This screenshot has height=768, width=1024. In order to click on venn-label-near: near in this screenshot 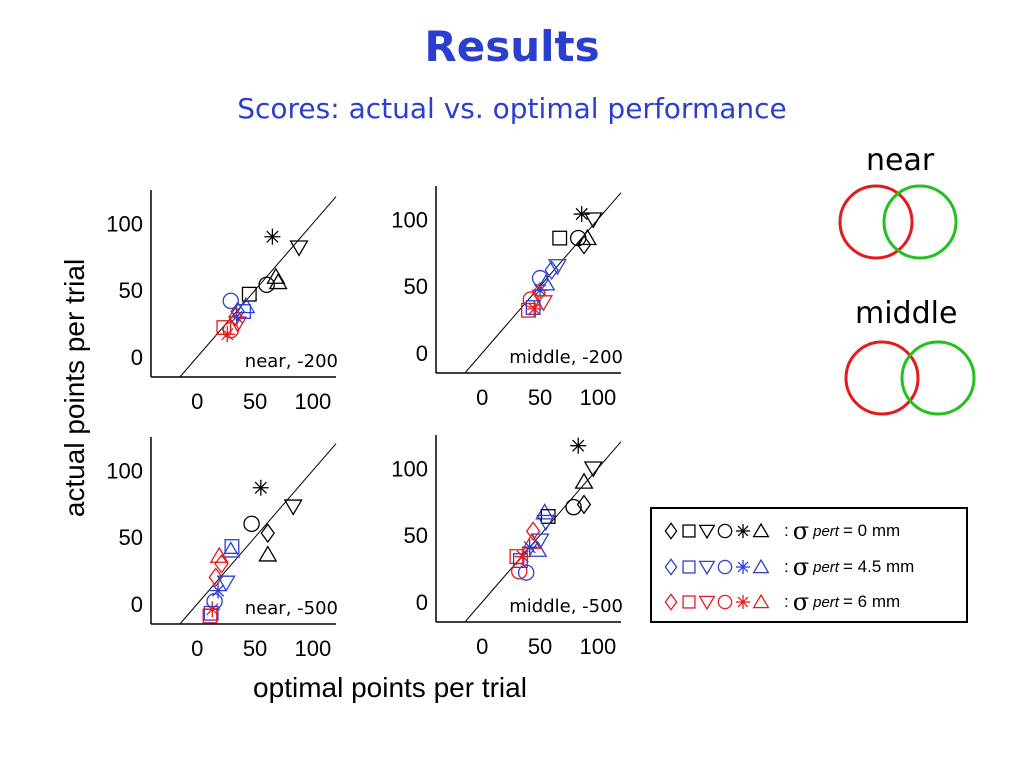, I will do `click(900, 160)`.